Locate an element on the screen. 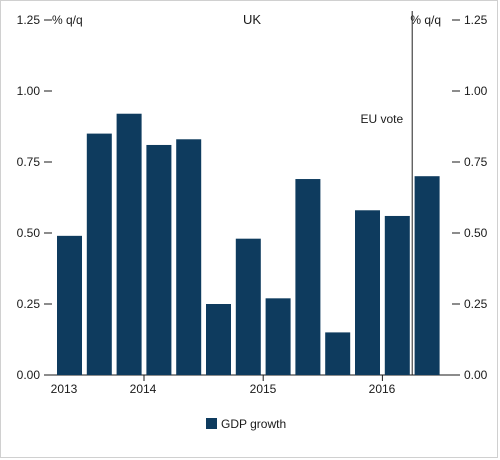 The height and width of the screenshot is (460, 500). left-axis-unit: % q/q is located at coordinates (67, 20).